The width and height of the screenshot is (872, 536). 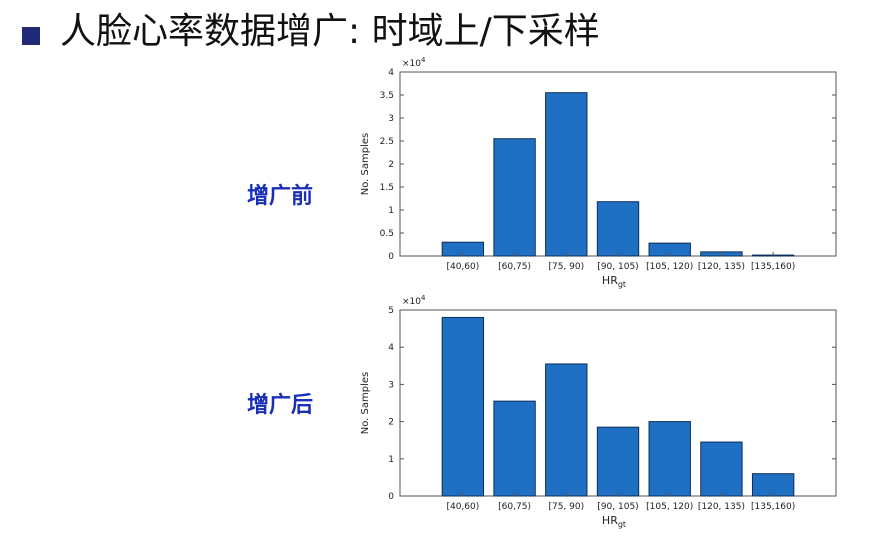 I want to click on title-bullet, so click(x=31, y=36).